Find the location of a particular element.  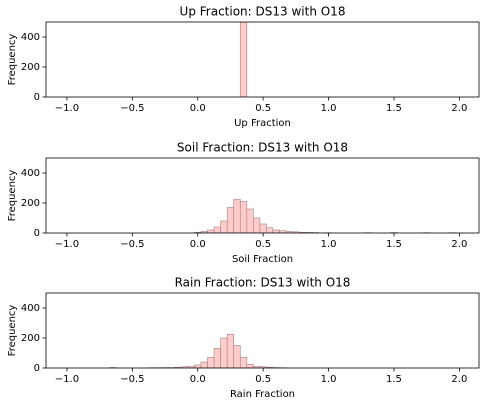

subplot-title: Rain Fraction: DS13 with O18 is located at coordinates (263, 283).